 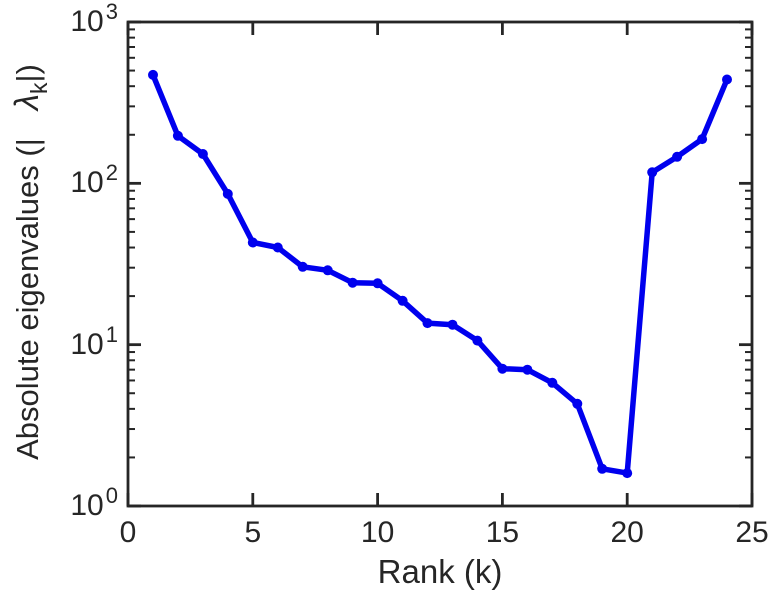 I want to click on y-tick-label: 10⁰, so click(x=94, y=503).